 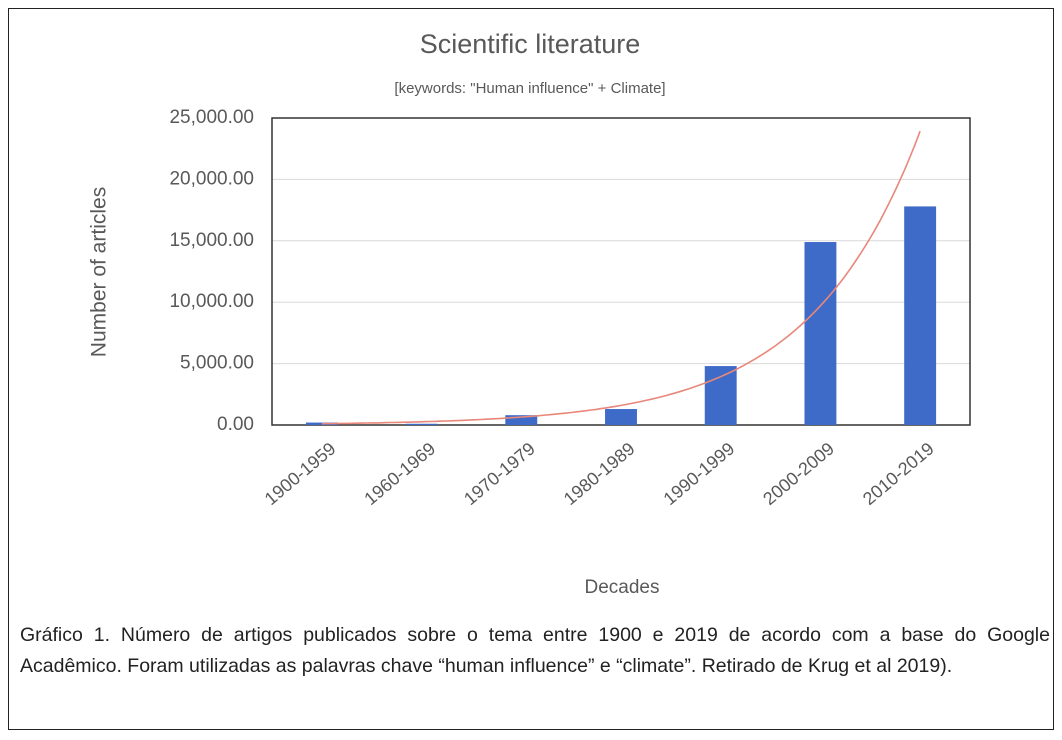 I want to click on x-tick-label: 2010-2019, so click(x=898, y=473).